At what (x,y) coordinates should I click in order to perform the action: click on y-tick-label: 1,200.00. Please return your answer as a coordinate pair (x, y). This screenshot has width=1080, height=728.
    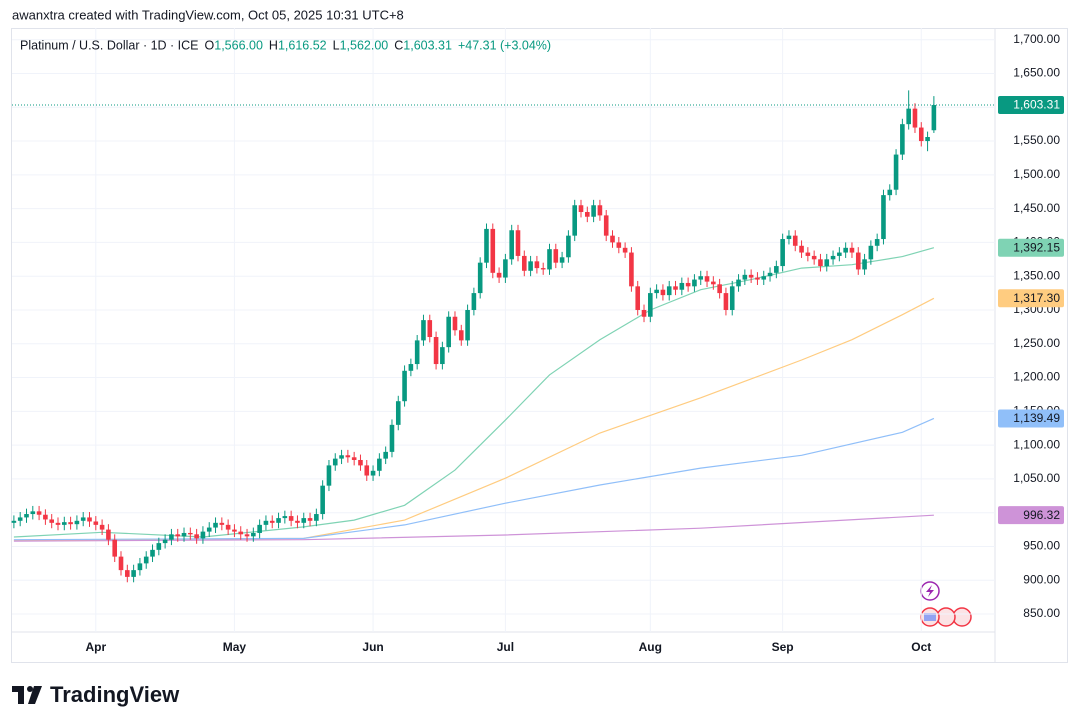
    Looking at the image, I should click on (1036, 377).